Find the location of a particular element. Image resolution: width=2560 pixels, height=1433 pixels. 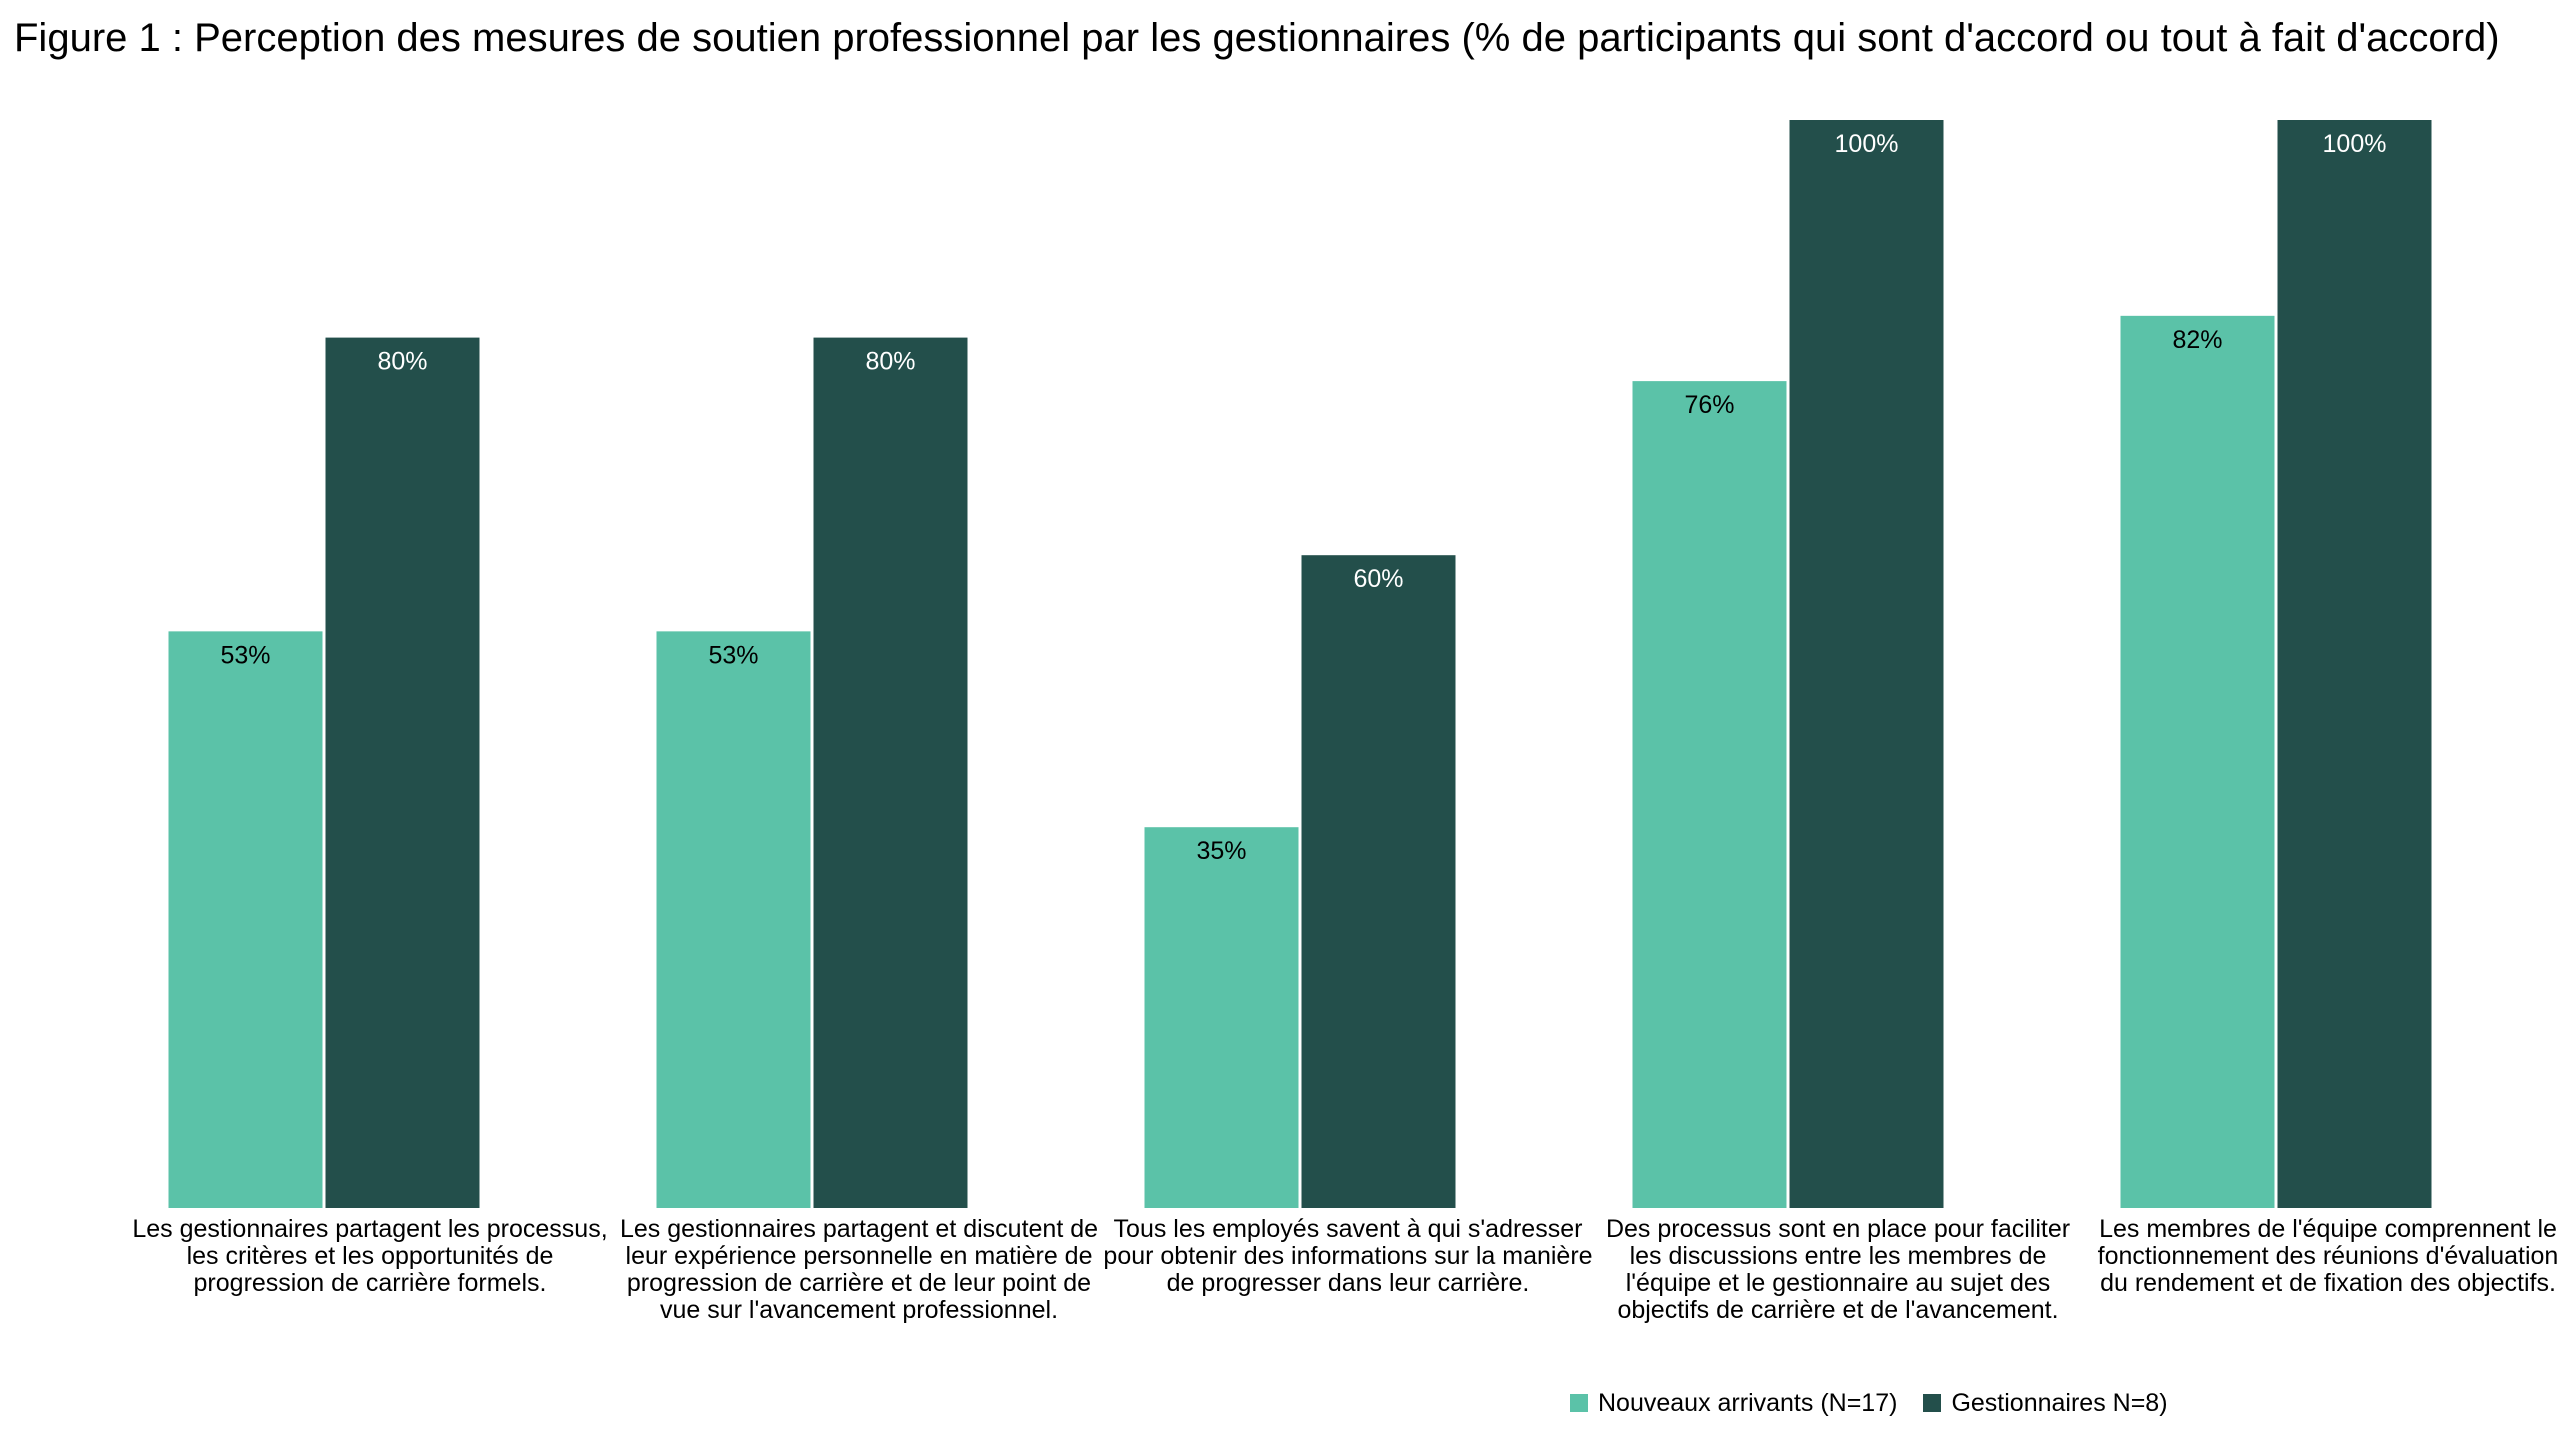

legend-swatch-newcomers is located at coordinates (1579, 1403).